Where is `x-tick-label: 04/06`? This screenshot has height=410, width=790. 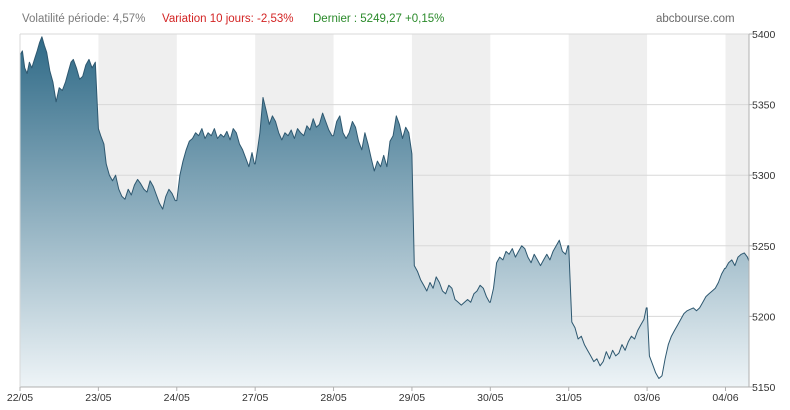
x-tick-label: 04/06 is located at coordinates (725, 398).